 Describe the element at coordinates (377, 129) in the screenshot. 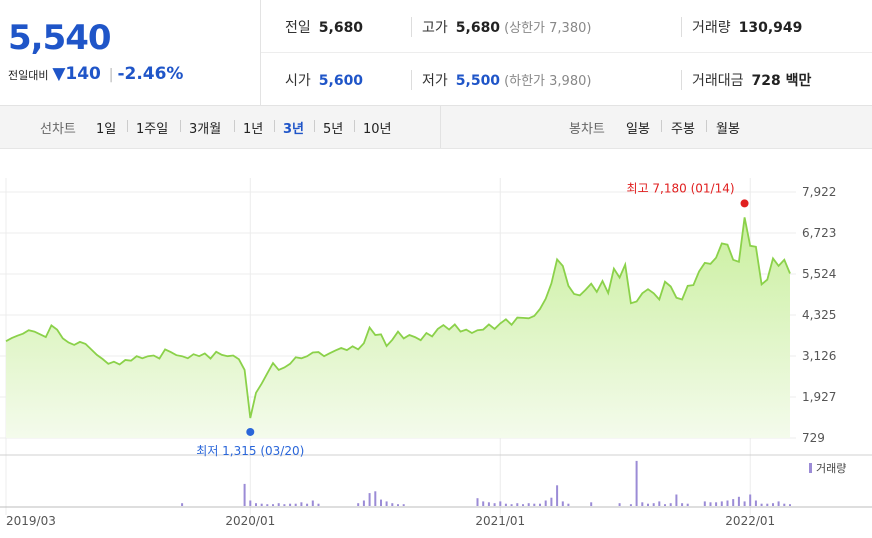

I see `period-10y: 10년` at that location.